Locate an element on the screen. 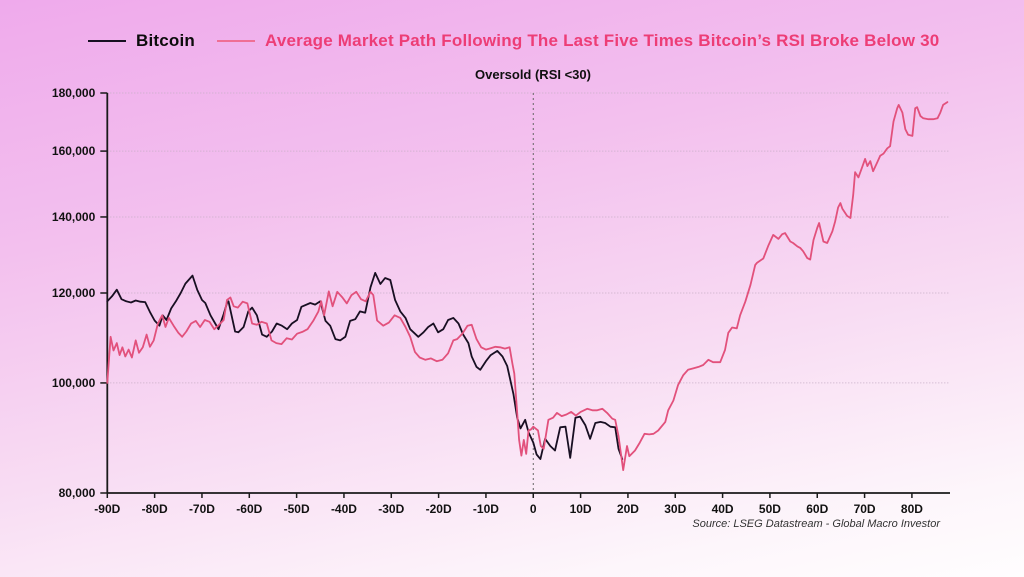  x-tick-label: 40D is located at coordinates (723, 509).